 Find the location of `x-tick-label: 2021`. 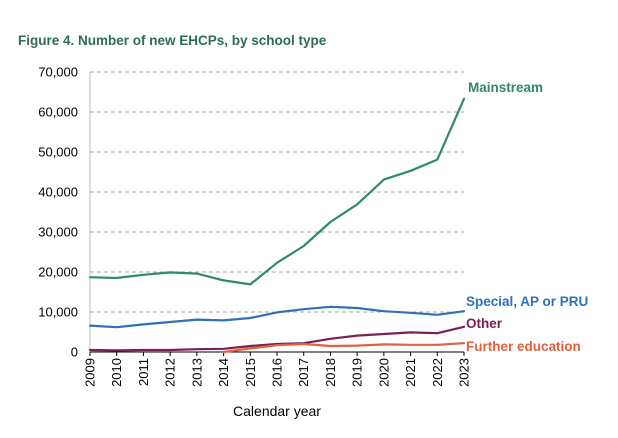

x-tick-label: 2021 is located at coordinates (410, 372).